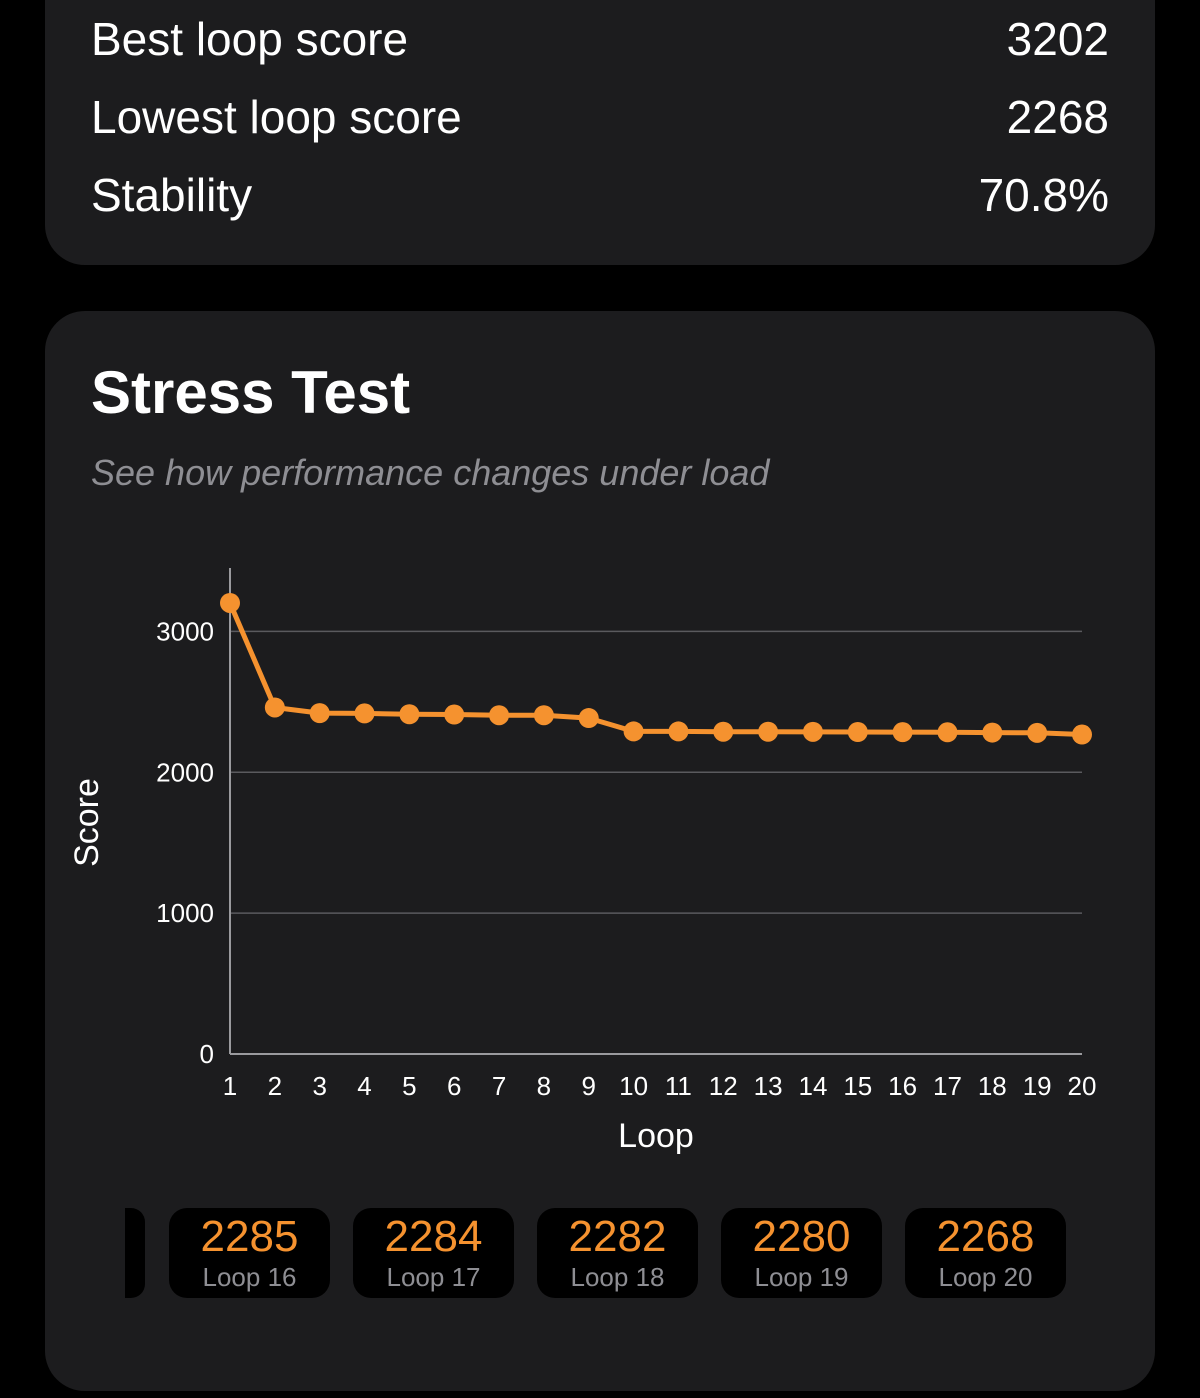 This screenshot has height=1398, width=1200. I want to click on stat-row-lowest: Lowest loop score 2268, so click(600, 117).